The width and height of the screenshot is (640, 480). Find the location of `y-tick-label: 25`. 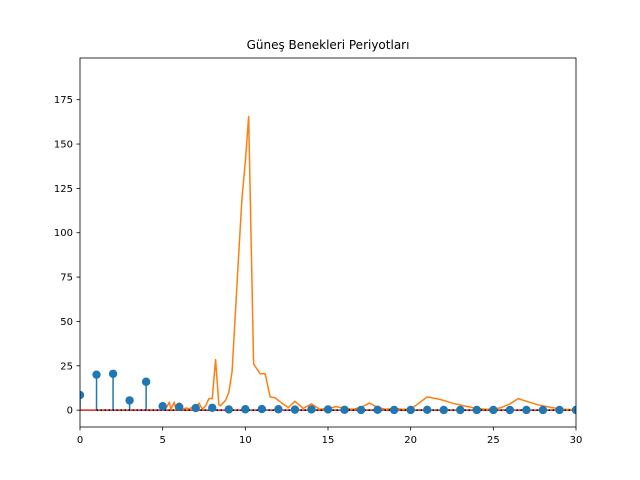

y-tick-label: 25 is located at coordinates (66, 366).